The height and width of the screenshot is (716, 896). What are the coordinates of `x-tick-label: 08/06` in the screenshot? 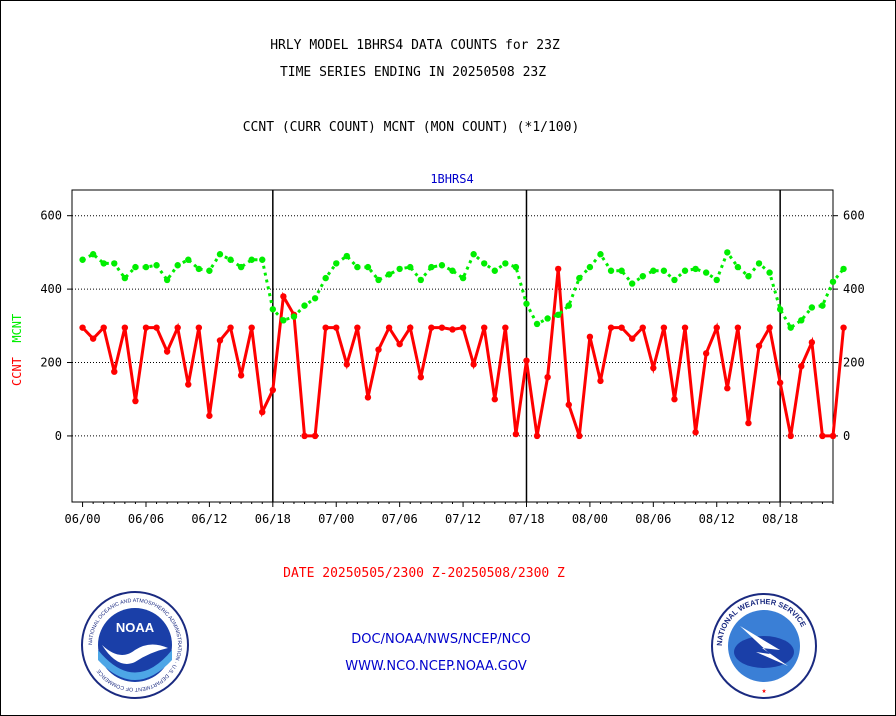 It's located at (653, 519).